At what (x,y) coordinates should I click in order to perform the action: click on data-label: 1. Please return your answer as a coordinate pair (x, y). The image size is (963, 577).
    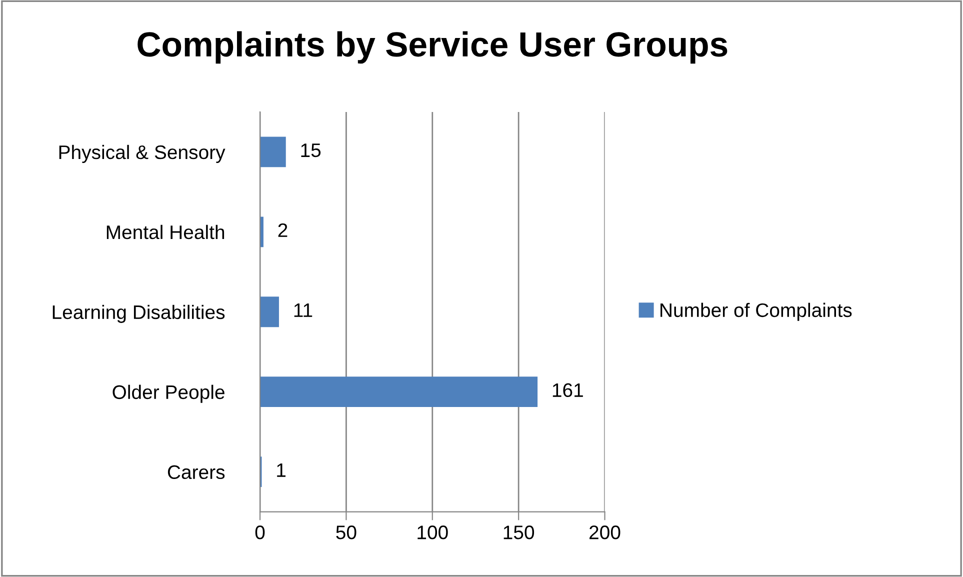
    Looking at the image, I should click on (281, 470).